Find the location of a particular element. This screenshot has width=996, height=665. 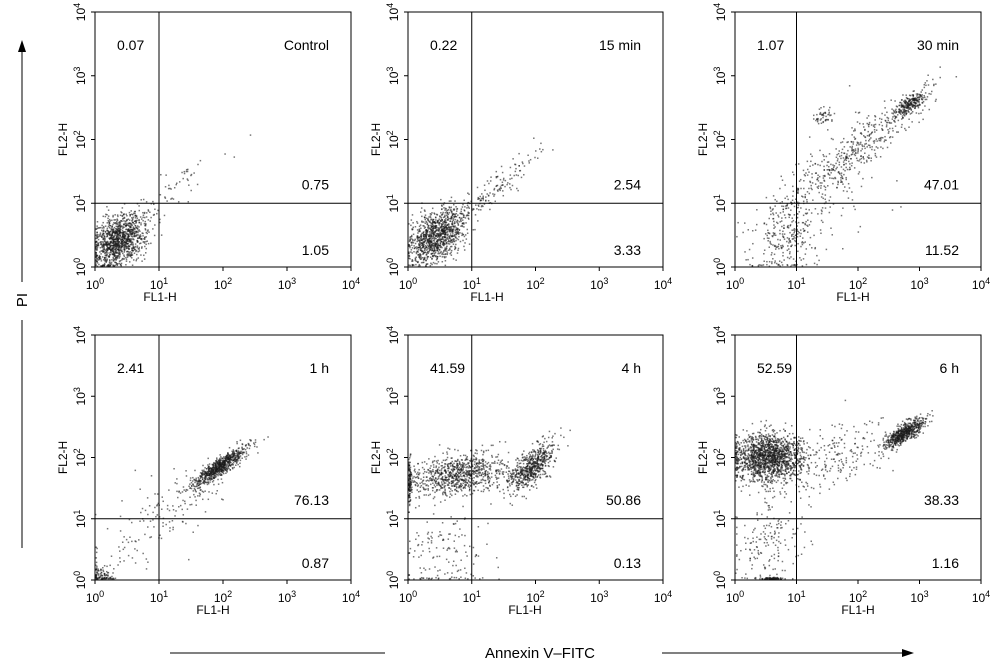

y-tick-label: 100 is located at coordinates (720, 267).